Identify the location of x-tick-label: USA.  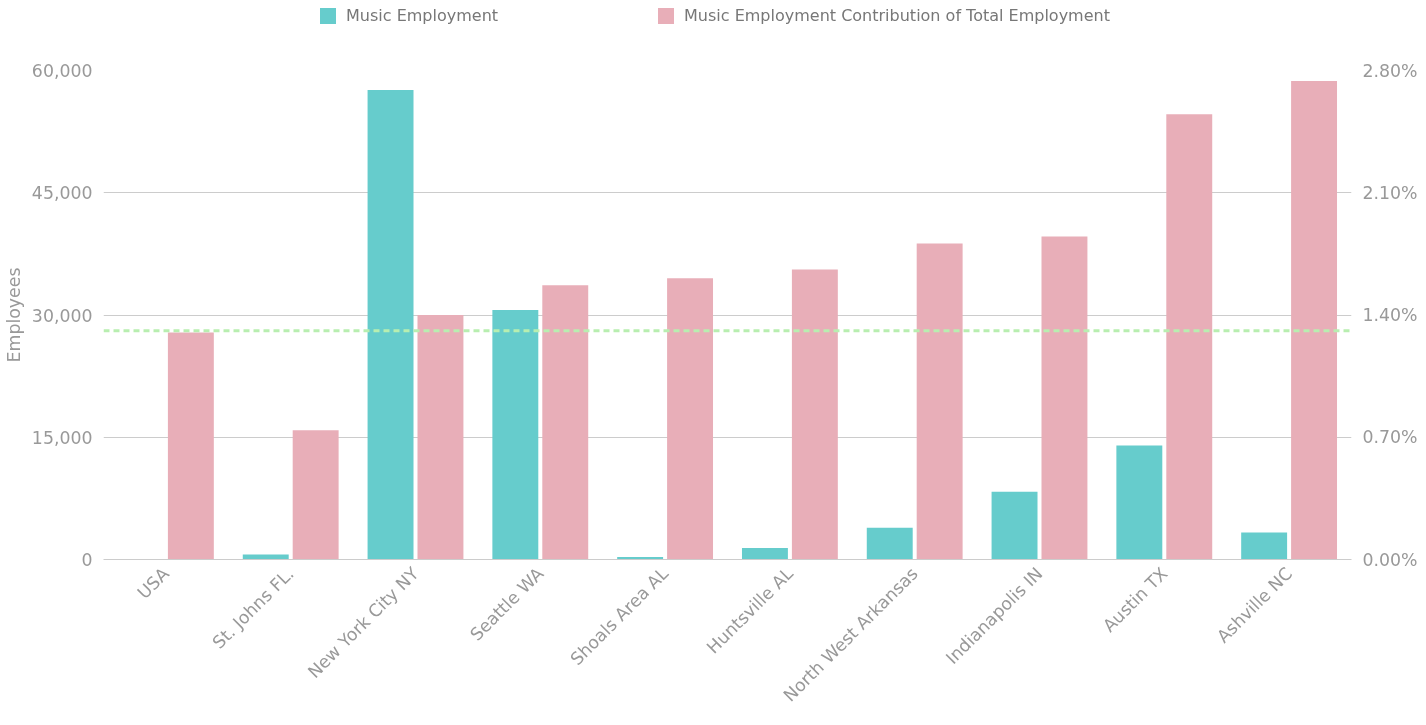
(153, 583).